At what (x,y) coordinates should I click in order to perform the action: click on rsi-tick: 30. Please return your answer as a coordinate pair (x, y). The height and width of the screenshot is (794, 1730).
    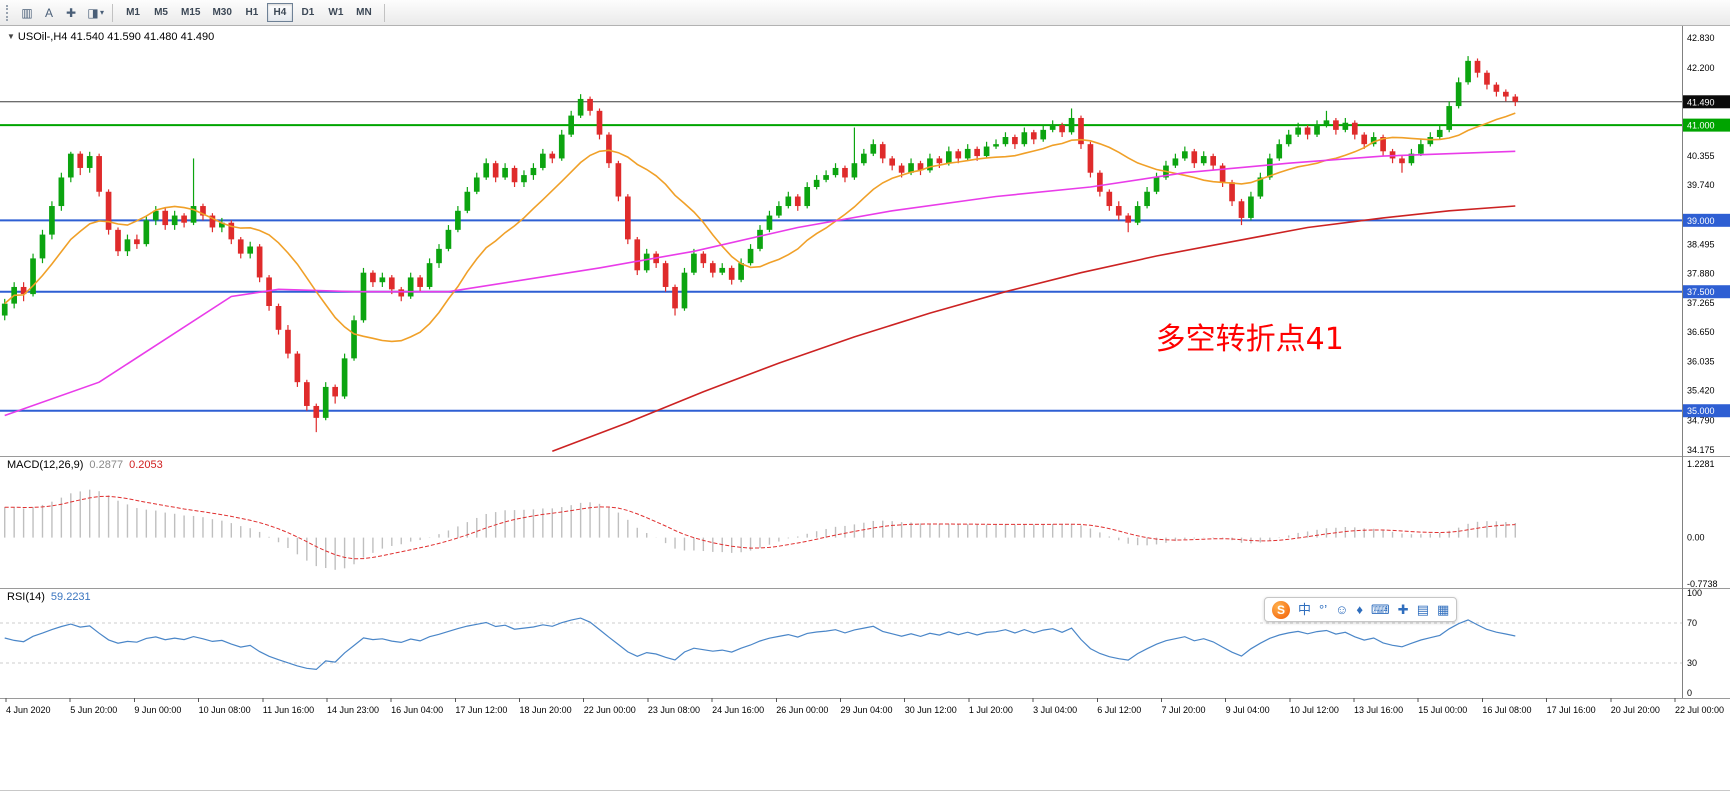
    Looking at the image, I should click on (1692, 663).